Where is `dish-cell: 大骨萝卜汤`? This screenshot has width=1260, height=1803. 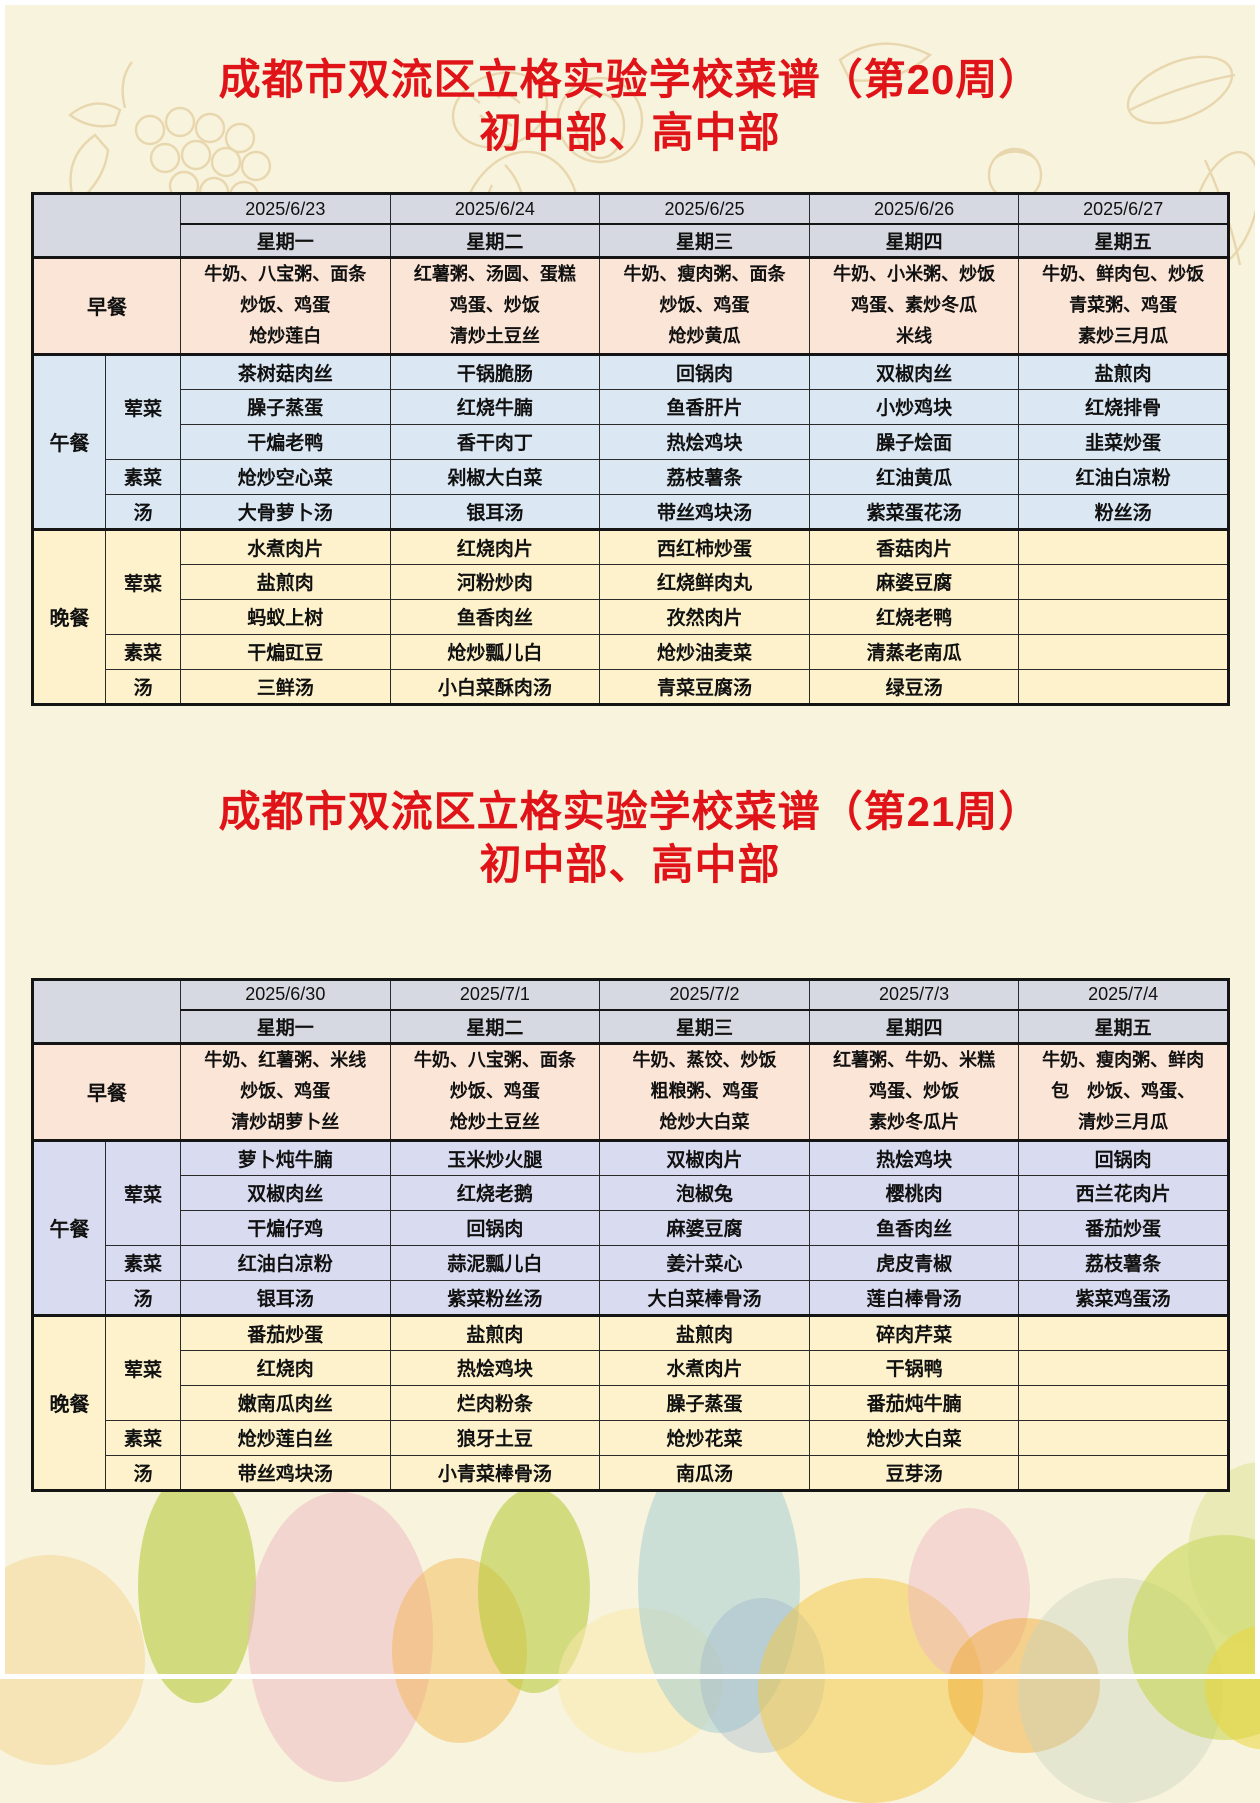
dish-cell: 大骨萝卜汤 is located at coordinates (285, 511).